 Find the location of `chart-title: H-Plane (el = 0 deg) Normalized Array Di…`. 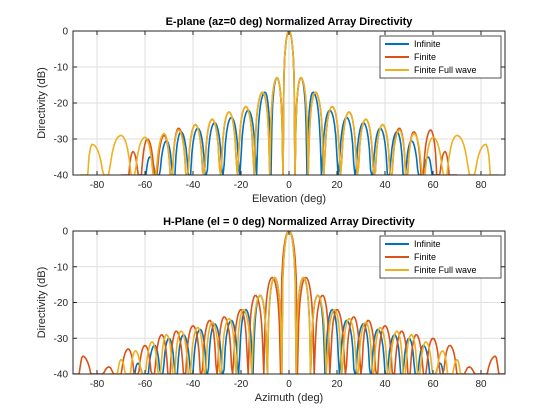

chart-title: H-Plane (el = 0 deg) Normalized Array Di… is located at coordinates (289, 222).